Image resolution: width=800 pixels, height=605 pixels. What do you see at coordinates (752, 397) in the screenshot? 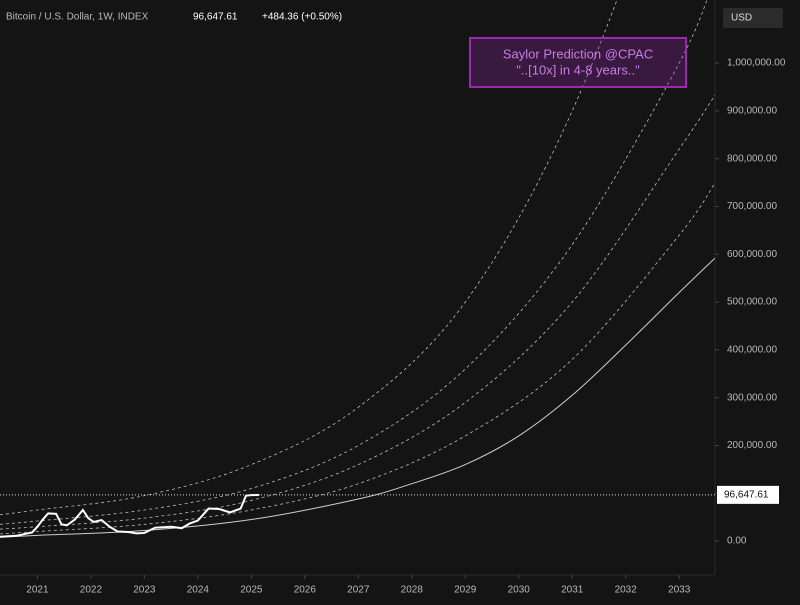
I see `y-tick-label: 300,000.00` at bounding box center [752, 397].